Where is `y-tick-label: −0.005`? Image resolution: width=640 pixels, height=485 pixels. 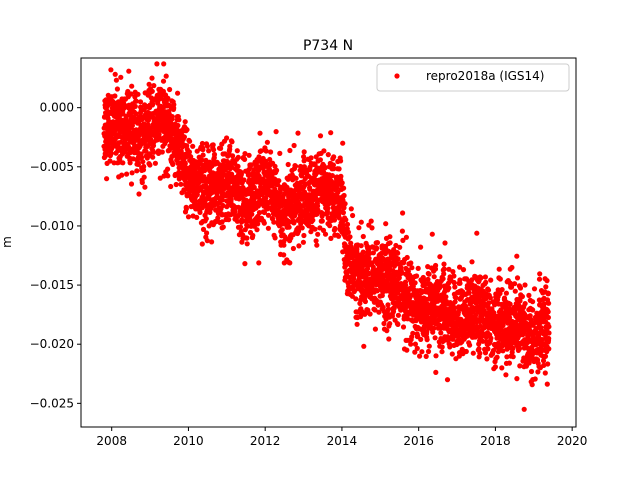
y-tick-label: −0.005 is located at coordinates (52, 167).